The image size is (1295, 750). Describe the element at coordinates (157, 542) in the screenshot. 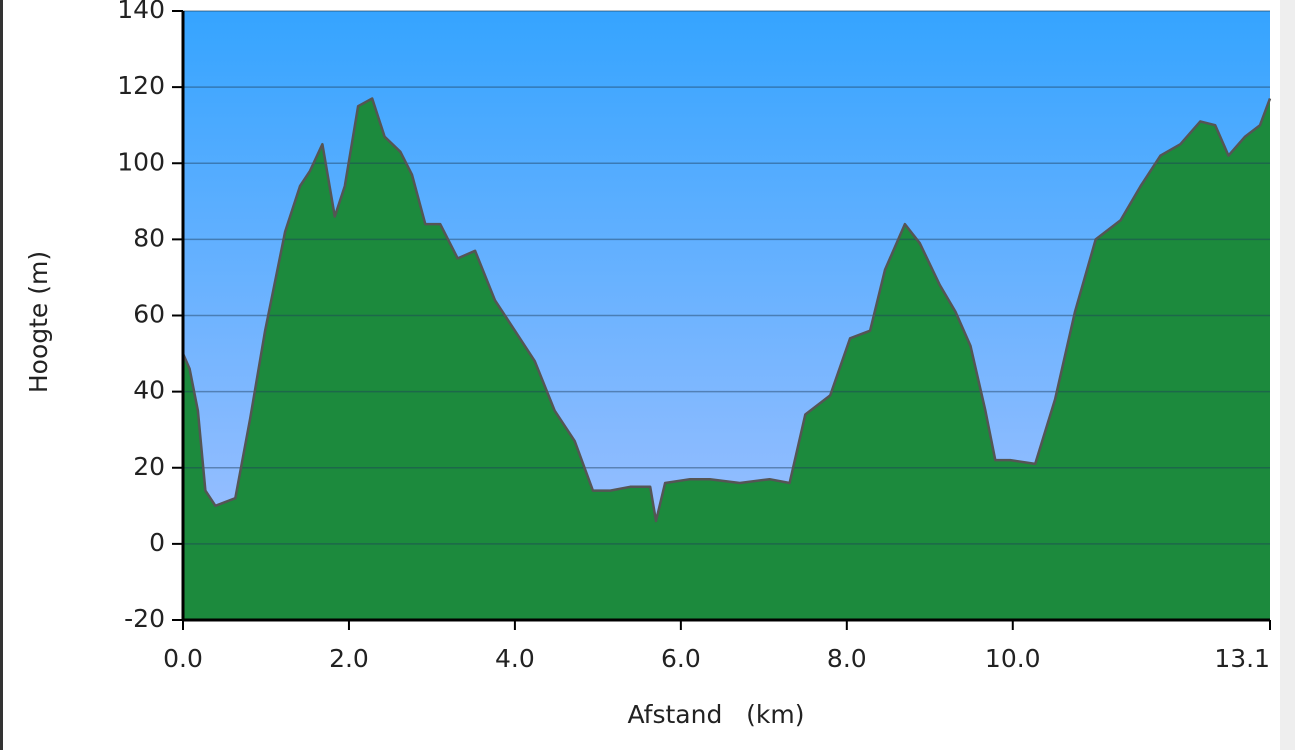

I see `y-tick-label: 0` at that location.